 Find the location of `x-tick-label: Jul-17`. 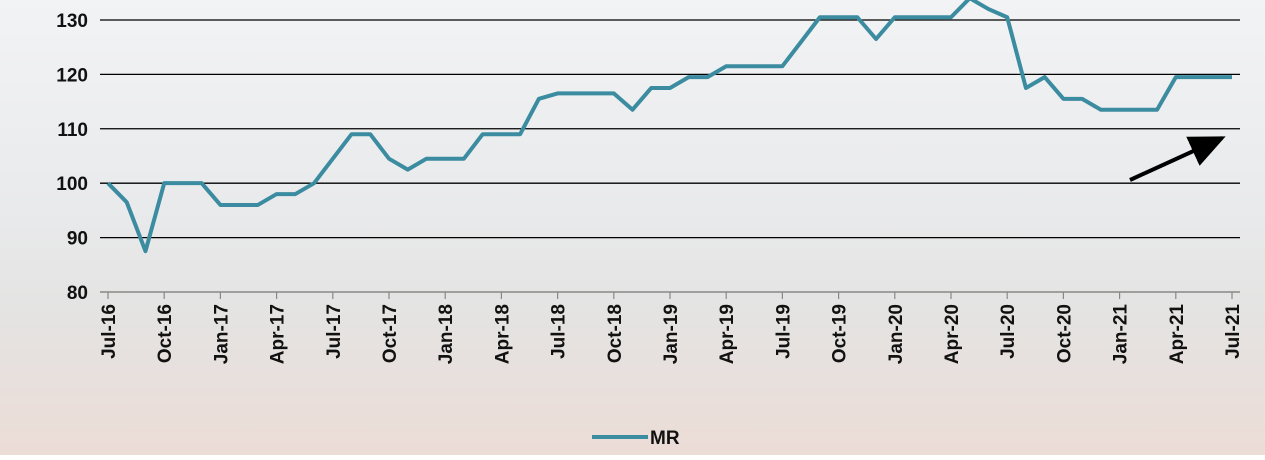

x-tick-label: Jul-17 is located at coordinates (334, 331).